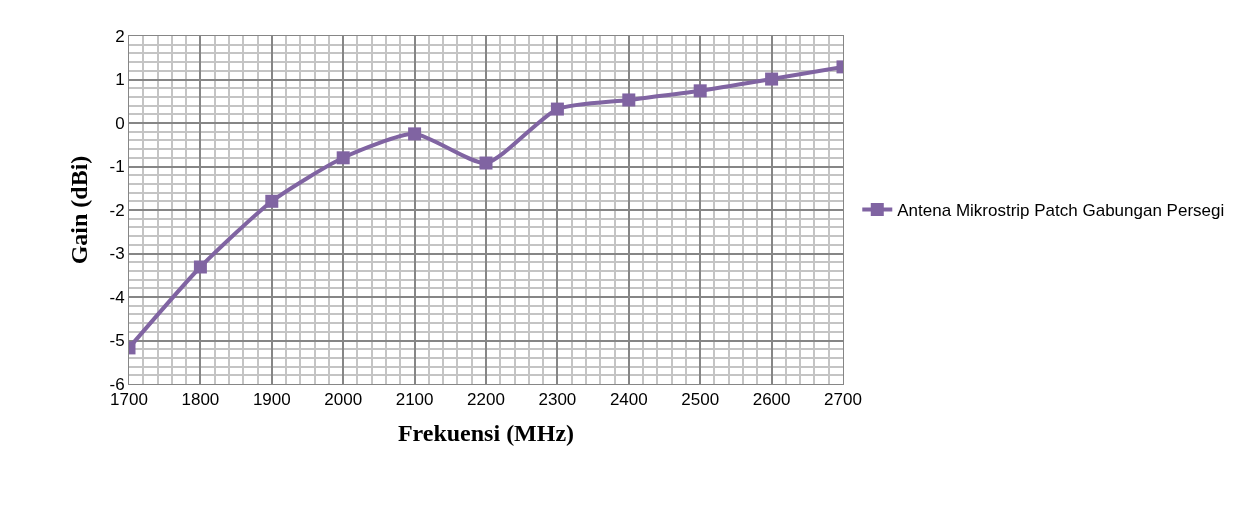 The width and height of the screenshot is (1259, 509). I want to click on legend-label: Antena Mikrostrip Patch Gabungan Persegi, so click(1061, 211).